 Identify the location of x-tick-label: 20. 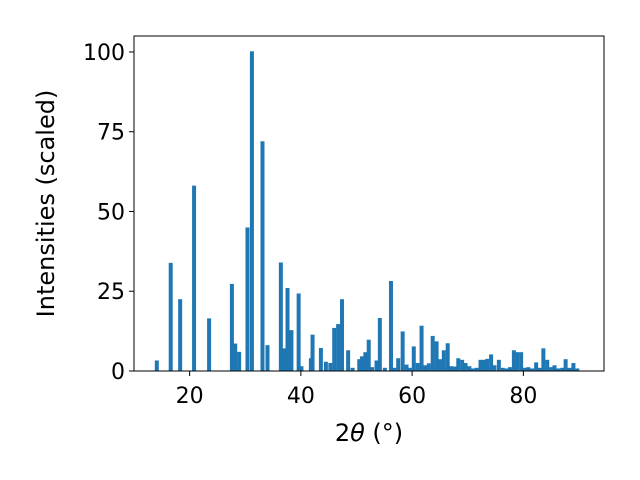
(190, 396).